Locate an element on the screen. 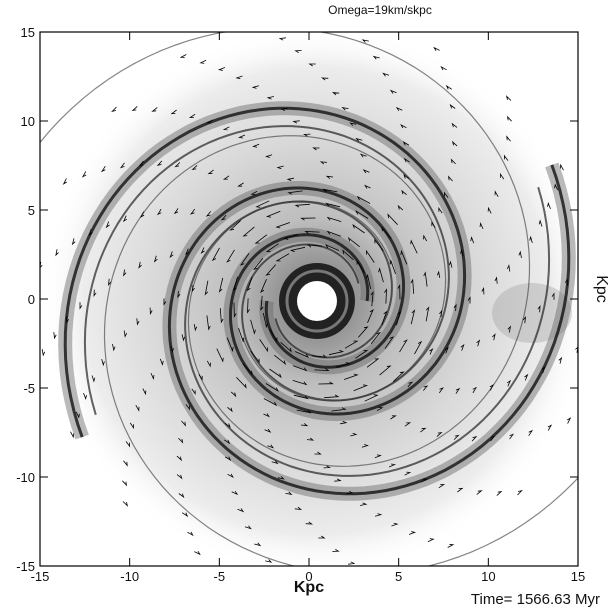 The width and height of the screenshot is (611, 615). footer-time: Time= 1566.63 Myr is located at coordinates (535, 599).